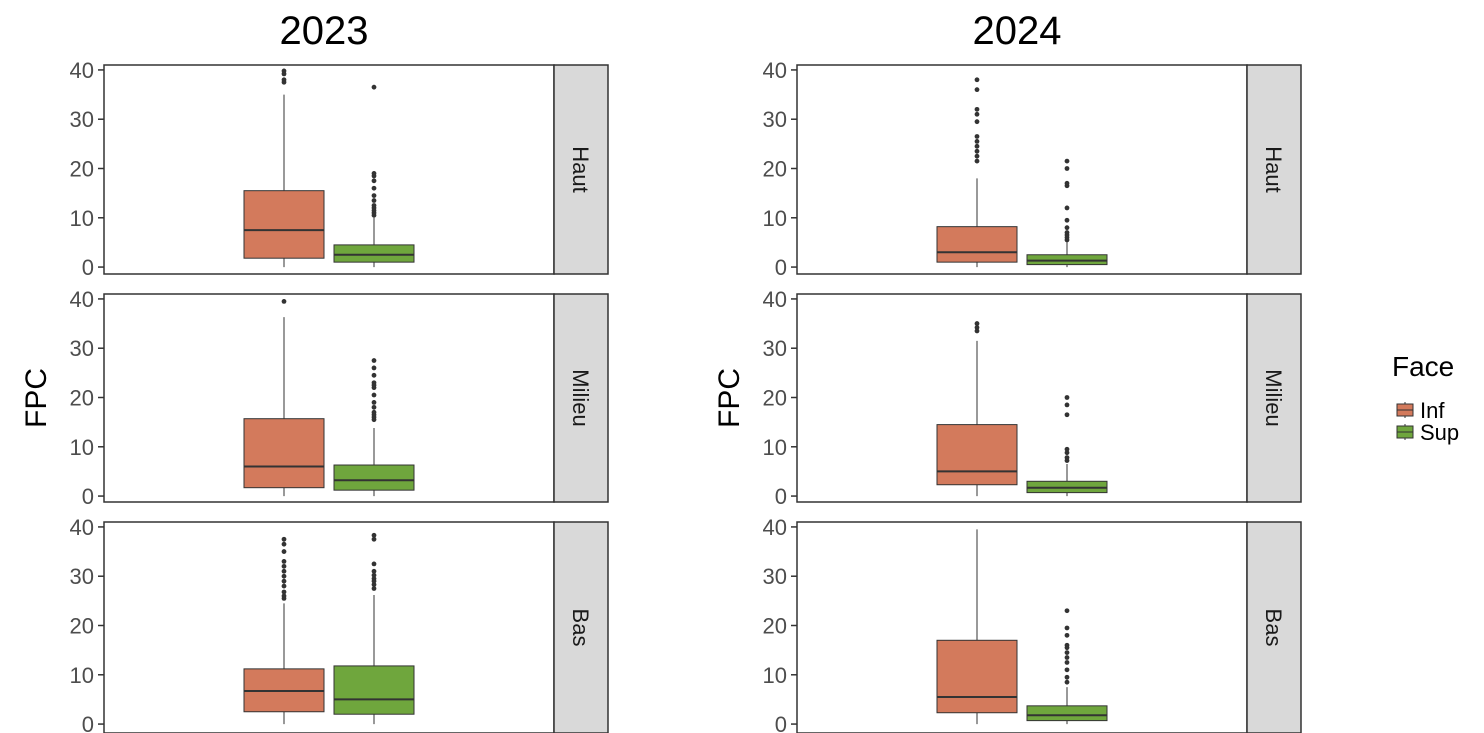 This screenshot has height=733, width=1484. I want to click on facet-panel-haut: Haut 0 10 20 30 40, so click(339, 169).